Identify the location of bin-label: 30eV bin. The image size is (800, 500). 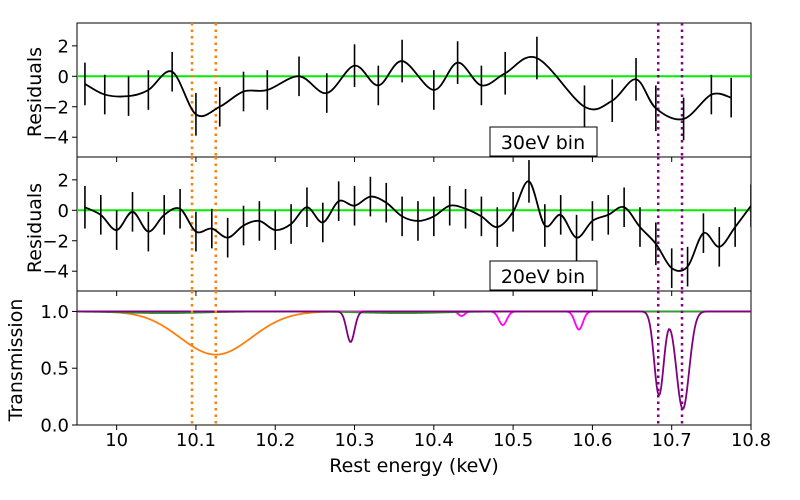
(543, 143).